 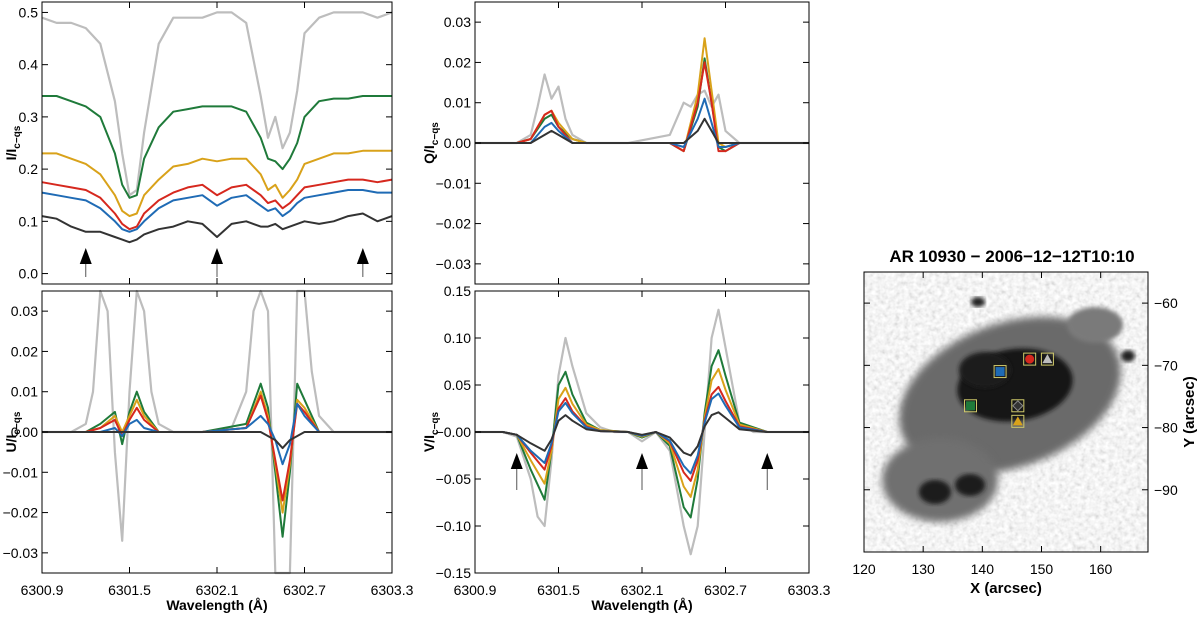 I want to click on series-i-red, so click(x=217, y=204).